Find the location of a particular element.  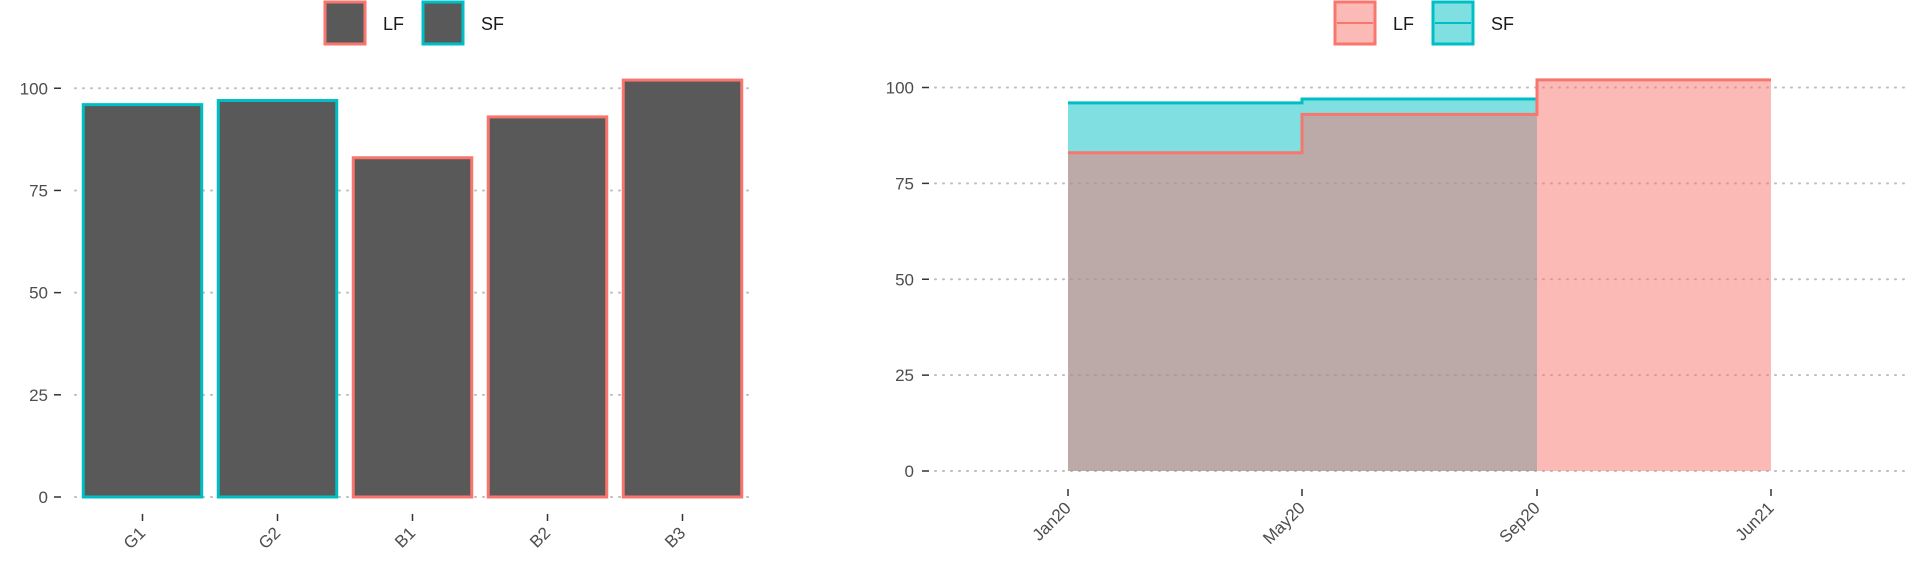

x-tick-label: B1 is located at coordinates (405, 537).